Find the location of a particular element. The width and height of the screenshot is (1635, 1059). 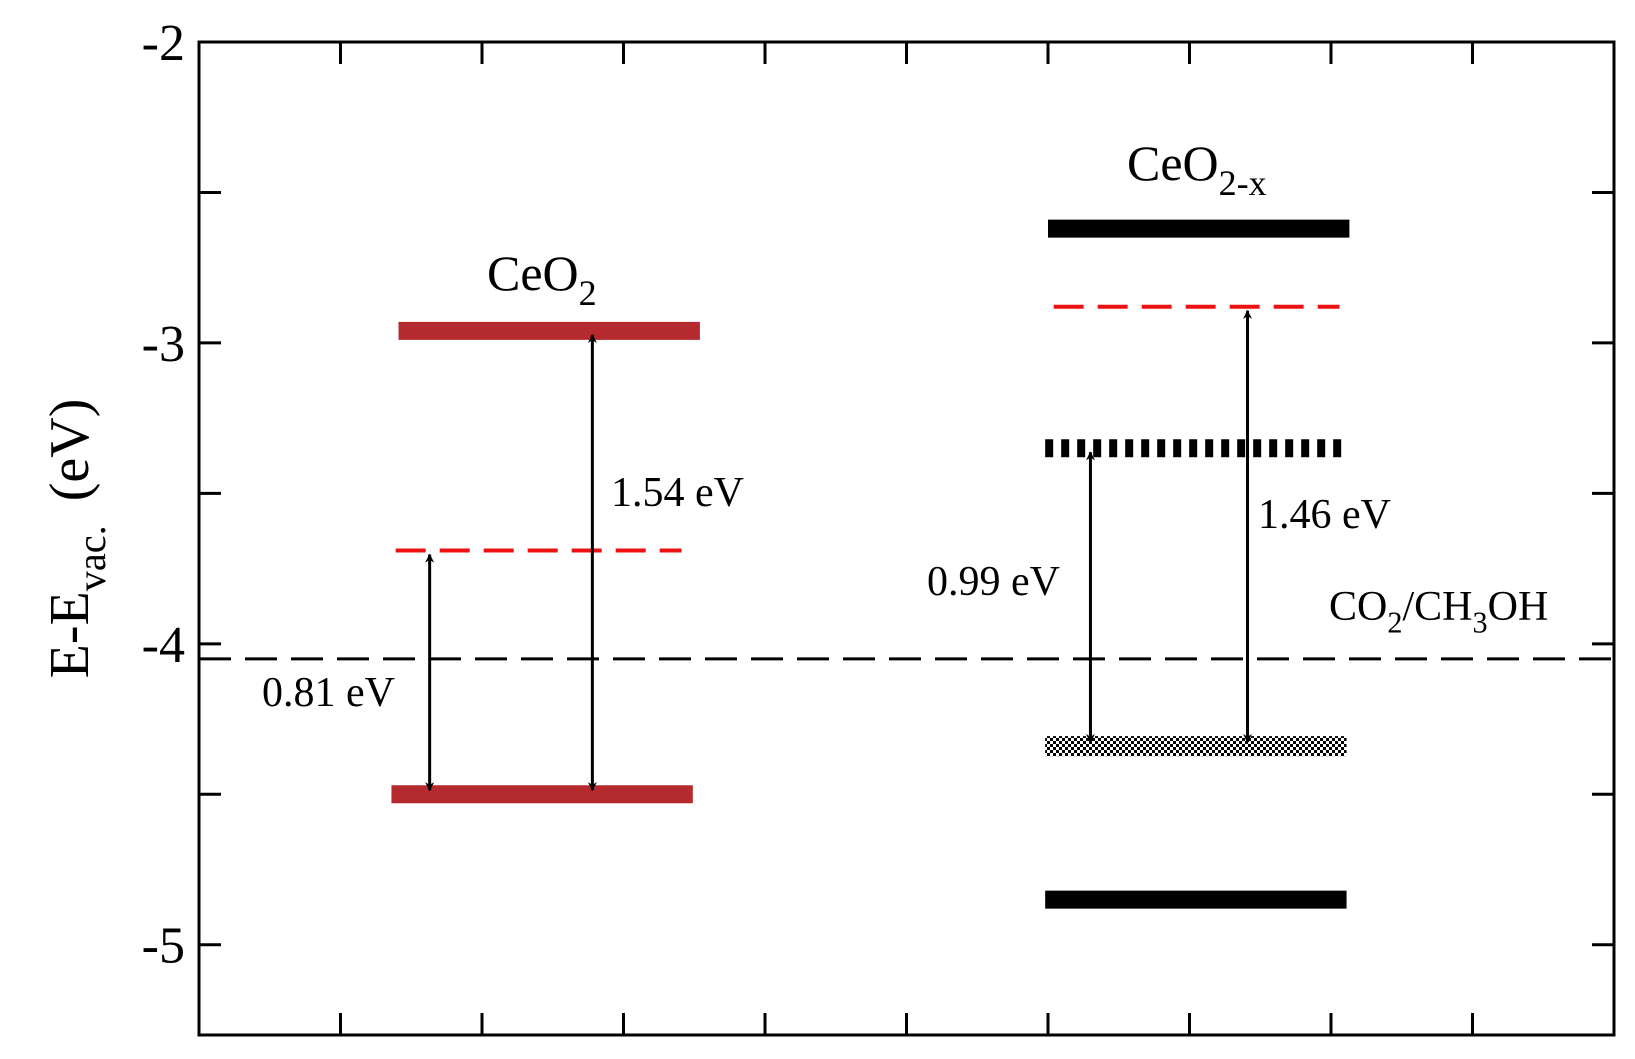

material-label: CeO2-x is located at coordinates (1197, 169).